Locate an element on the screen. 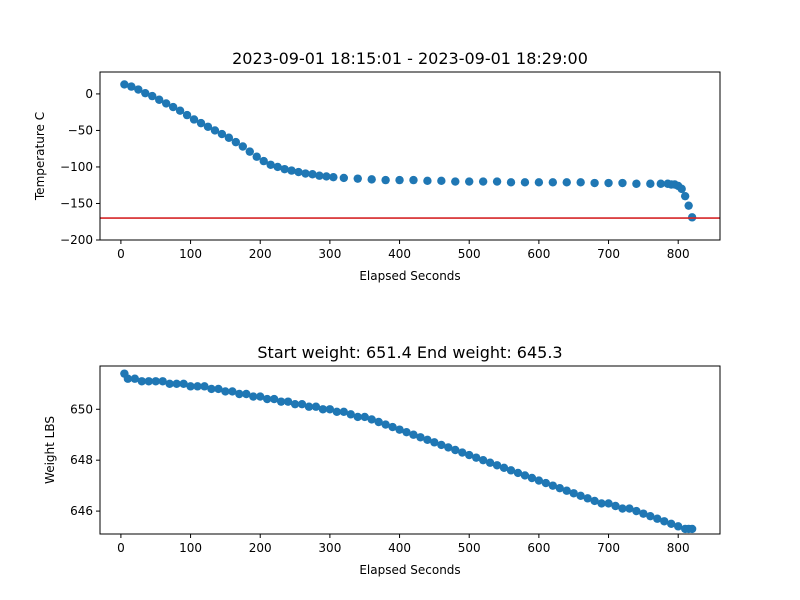 The height and width of the screenshot is (600, 800). temperature-x-ticks: 0 100 200 300 400 500 600 700 800 is located at coordinates (403, 250).